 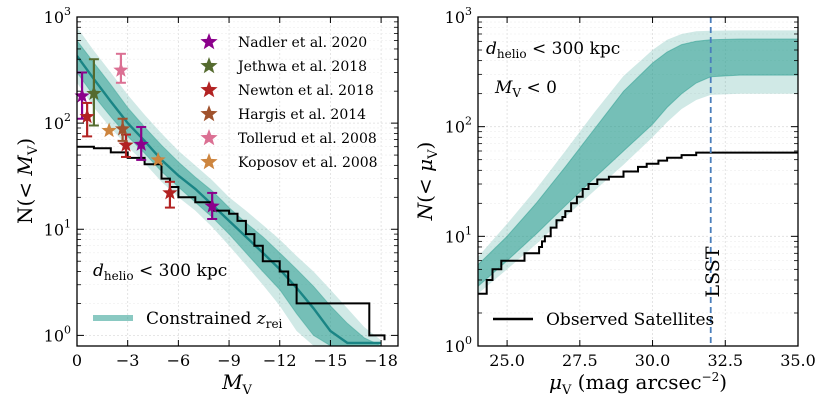 What do you see at coordinates (630, 320) in the screenshot?
I see `legend-label-observed: Observed Satellites` at bounding box center [630, 320].